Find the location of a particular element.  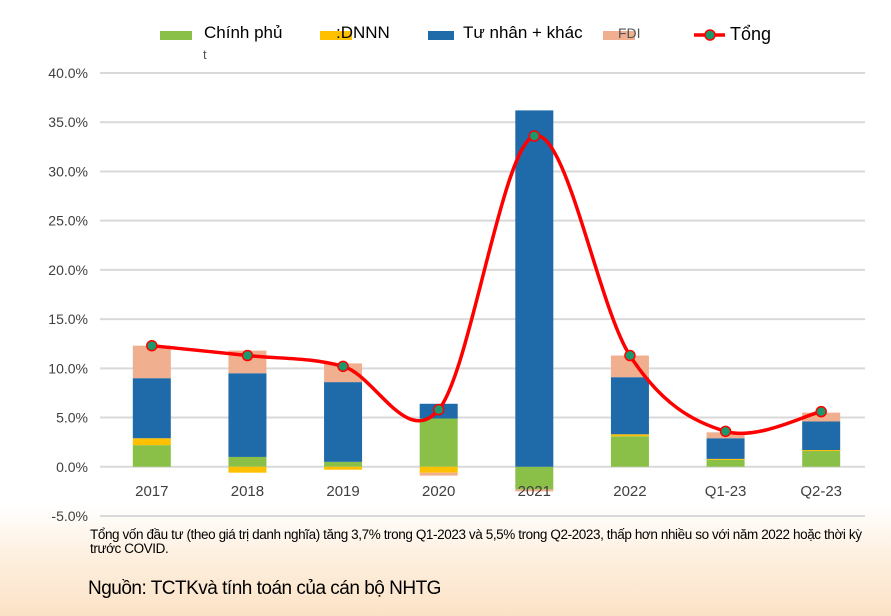

x-tick-label: 2022 is located at coordinates (629, 491).